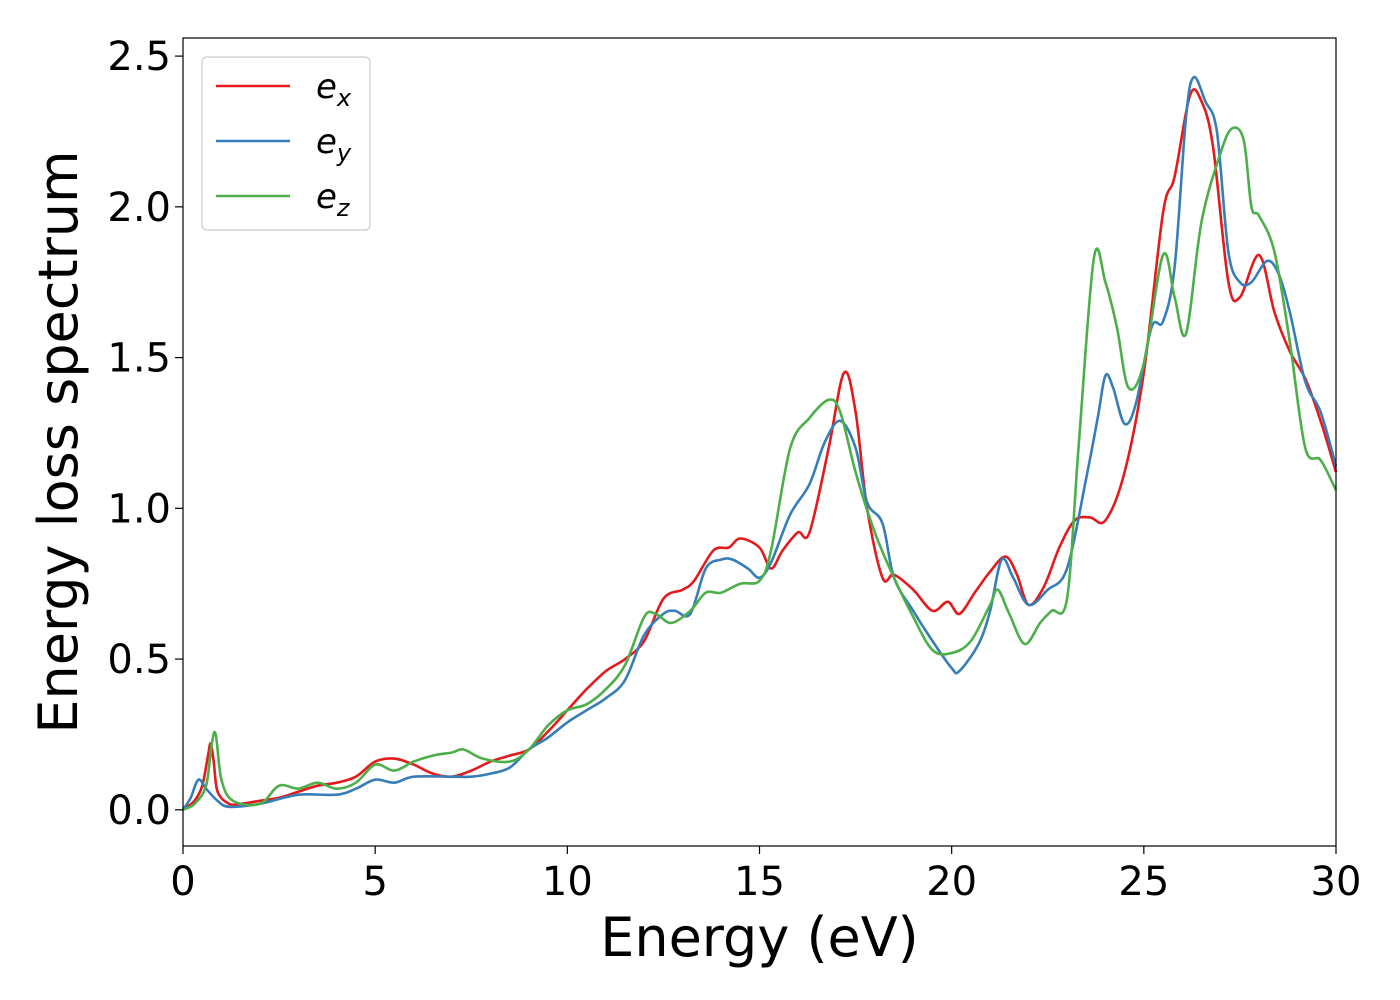 The image size is (1400, 1000). What do you see at coordinates (182, 882) in the screenshot?
I see `x-tick-label: 0` at bounding box center [182, 882].